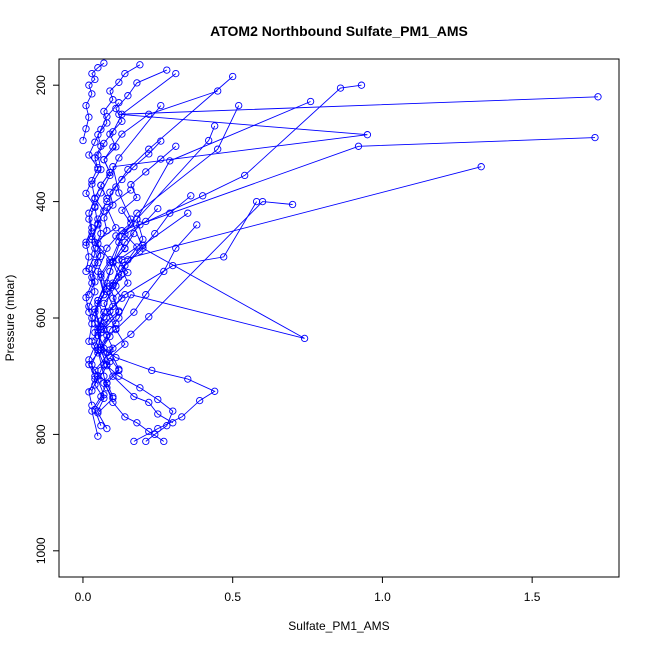 This screenshot has height=650, width=650. What do you see at coordinates (41, 85) in the screenshot?
I see `y-tick-label: 200` at bounding box center [41, 85].